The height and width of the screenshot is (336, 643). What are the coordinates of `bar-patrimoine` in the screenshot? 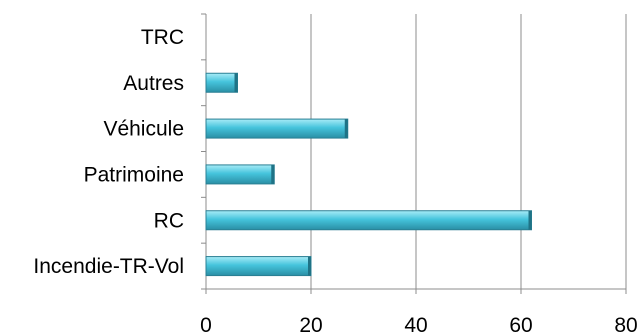 It's located at (240, 174).